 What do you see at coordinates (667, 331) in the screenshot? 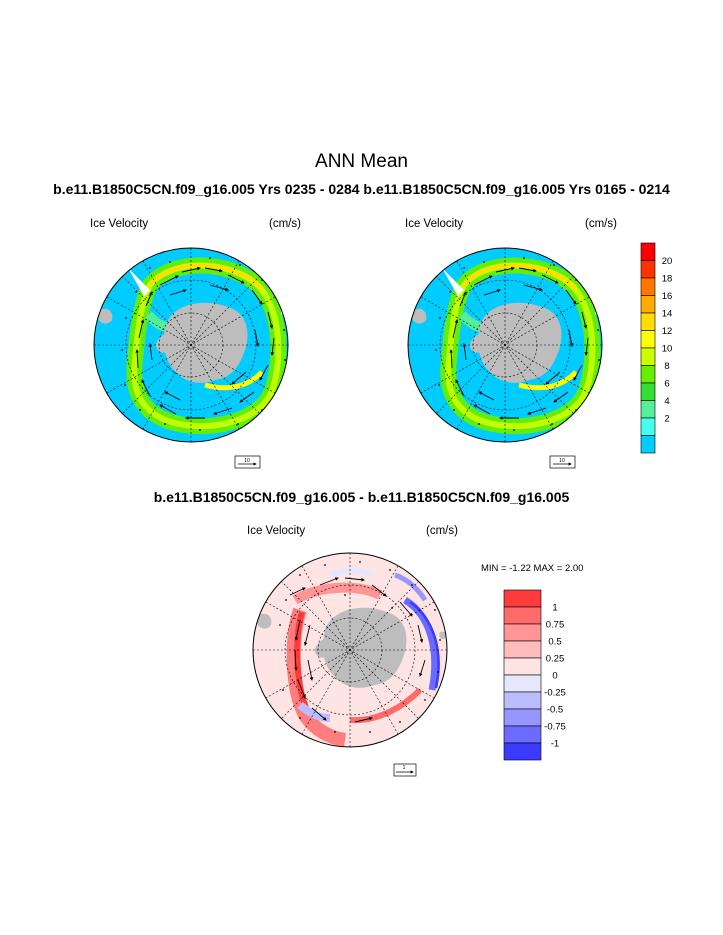
I see `speed-colorbar-label: 12` at bounding box center [667, 331].